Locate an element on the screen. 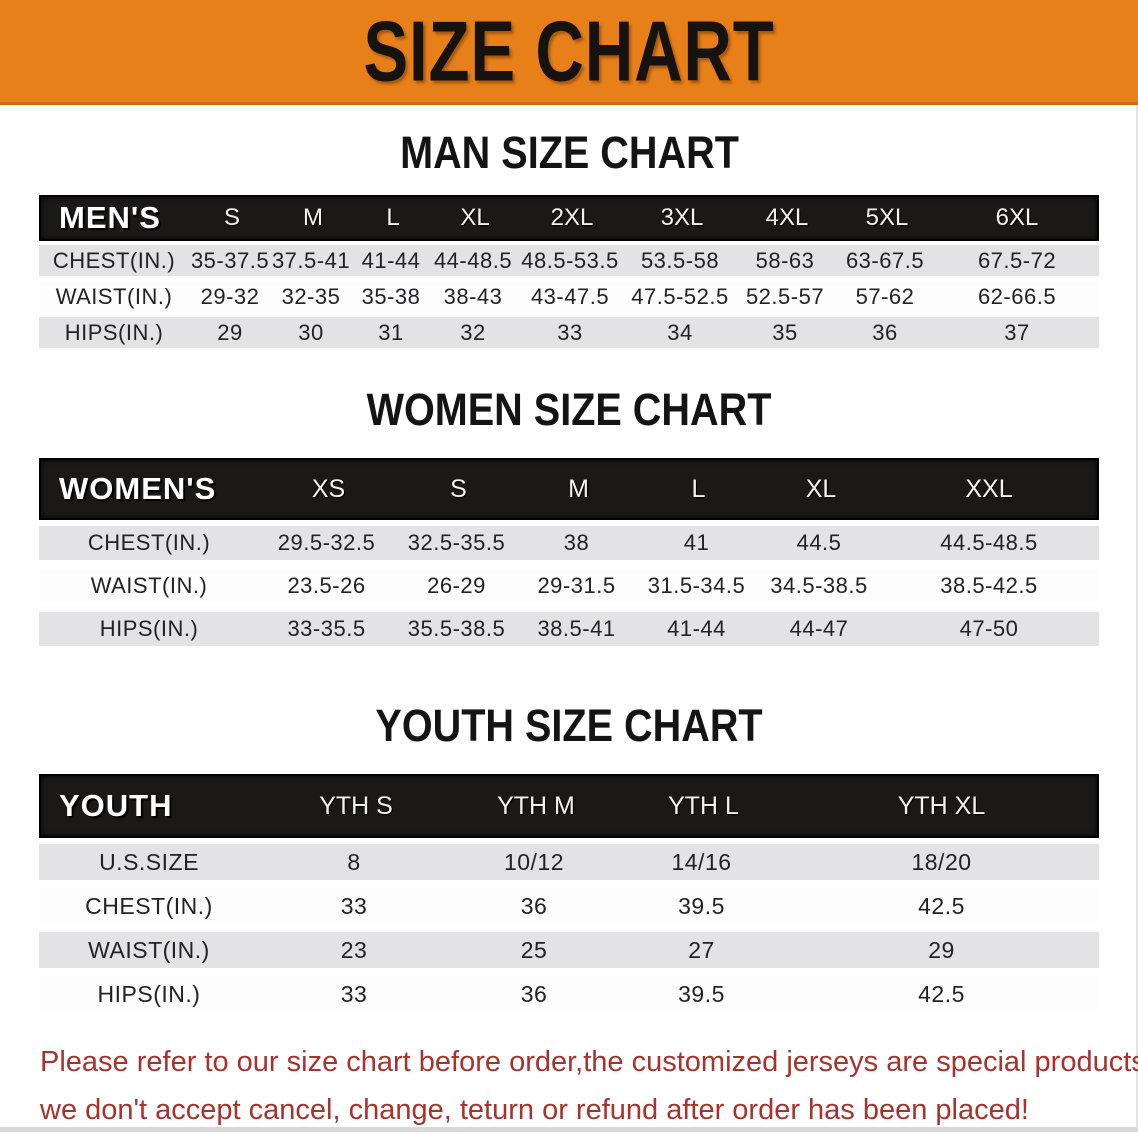  youth-section-heading: YOUTH SIZE CHART is located at coordinates (569, 726).